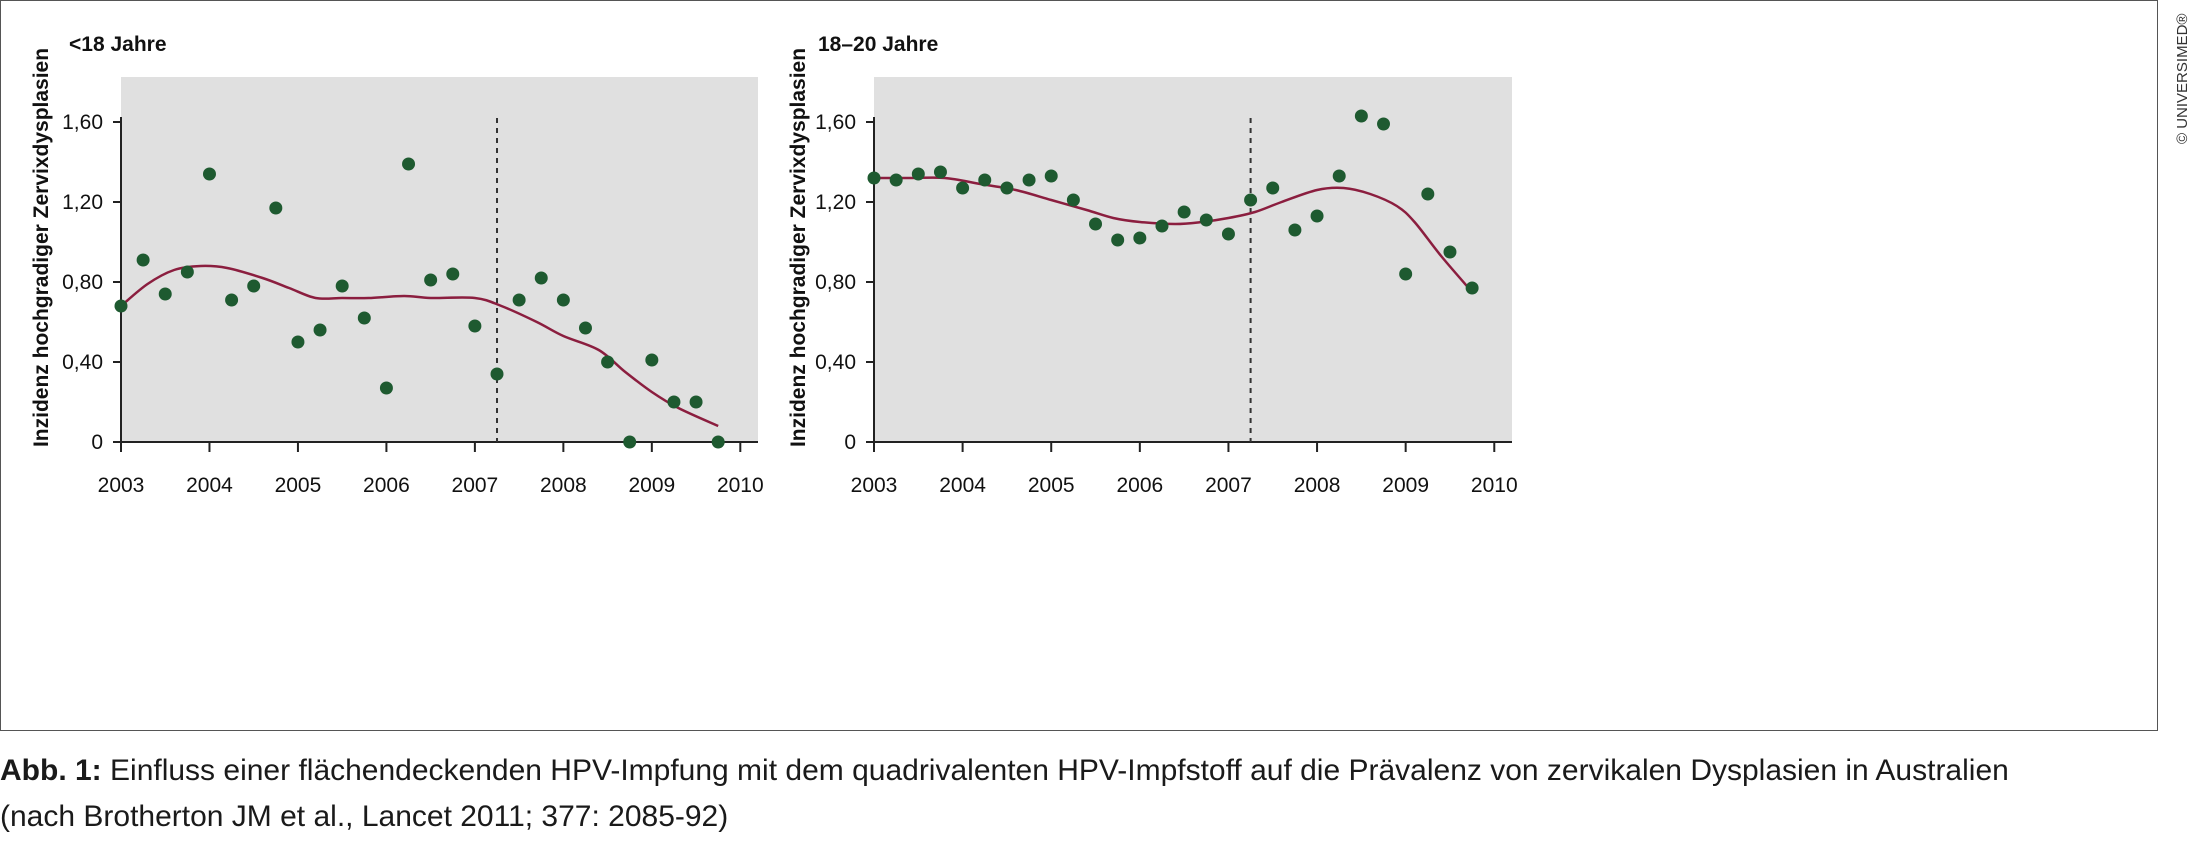 The height and width of the screenshot is (852, 2199). Describe the element at coordinates (51, 770) in the screenshot. I see `caption-prefix: Abb. 1:` at that location.